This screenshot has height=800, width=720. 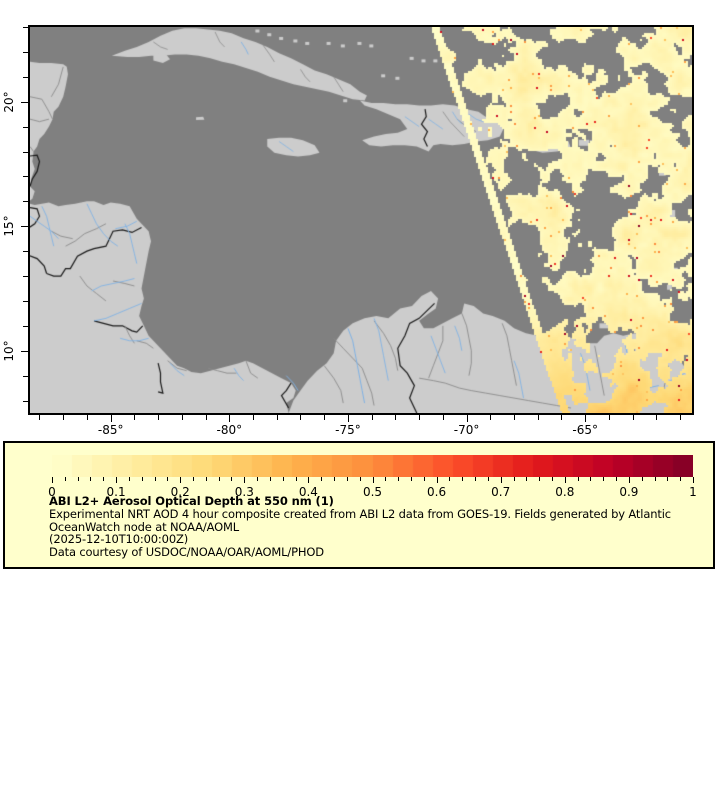 What do you see at coordinates (466, 430) in the screenshot?
I see `lon-tick-label: -70°` at bounding box center [466, 430].